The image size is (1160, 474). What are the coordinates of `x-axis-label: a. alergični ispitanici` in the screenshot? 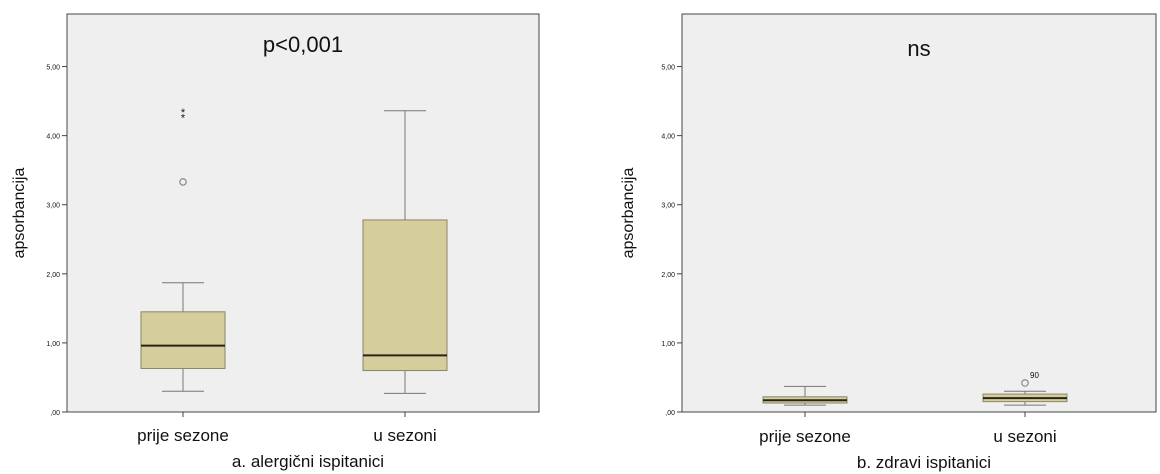 It's located at (308, 461).